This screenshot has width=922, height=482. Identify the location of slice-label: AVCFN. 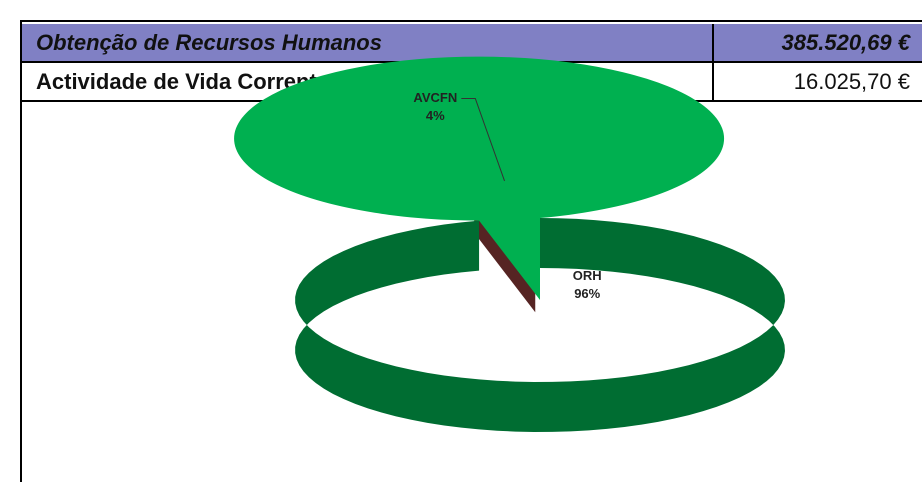
(435, 97).